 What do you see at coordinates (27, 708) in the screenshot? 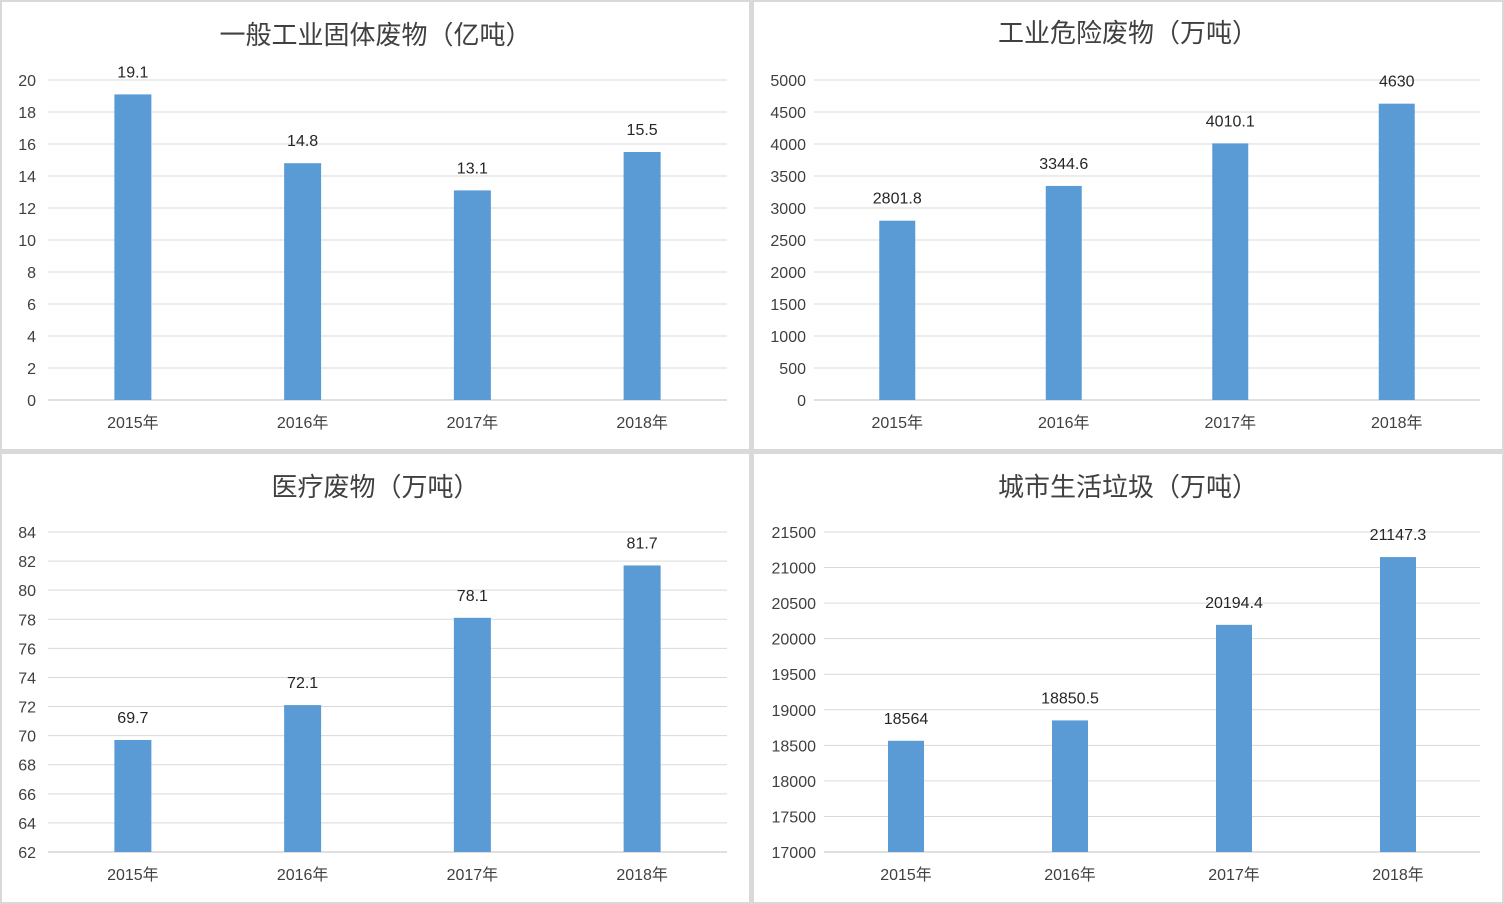
I see `y-tick-label: 72` at bounding box center [27, 708].